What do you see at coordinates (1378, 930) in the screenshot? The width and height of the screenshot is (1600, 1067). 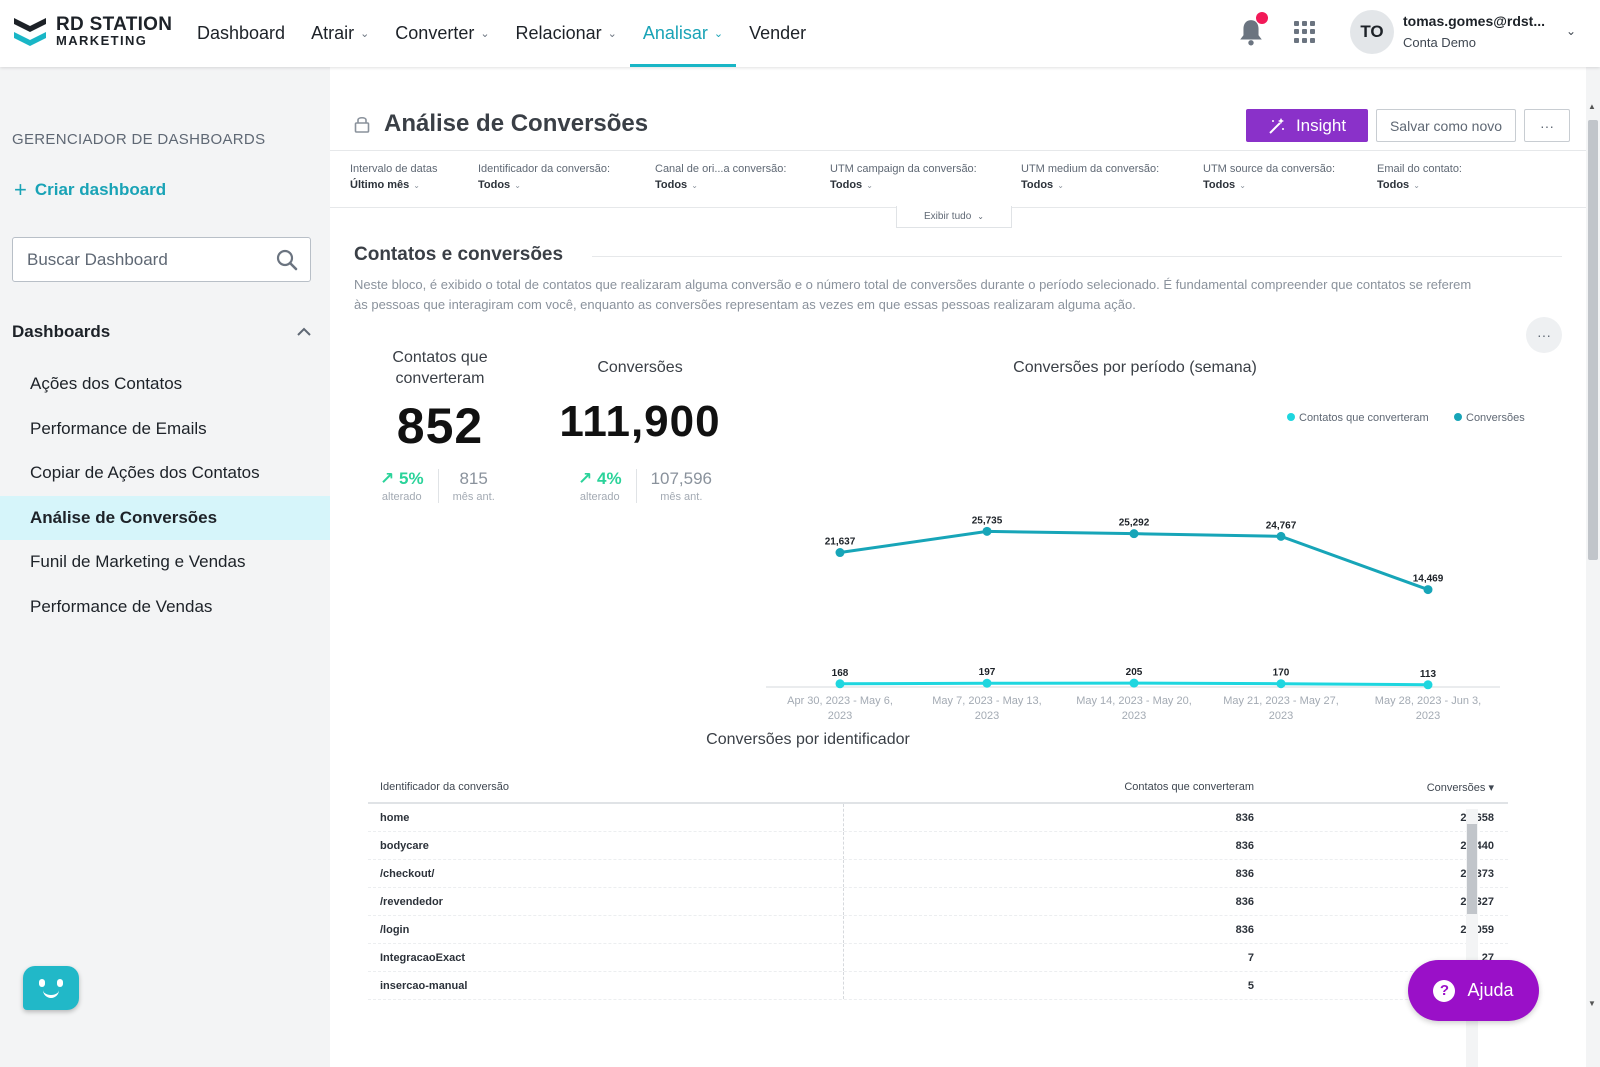 I see `table-cell: 22,059` at bounding box center [1378, 930].